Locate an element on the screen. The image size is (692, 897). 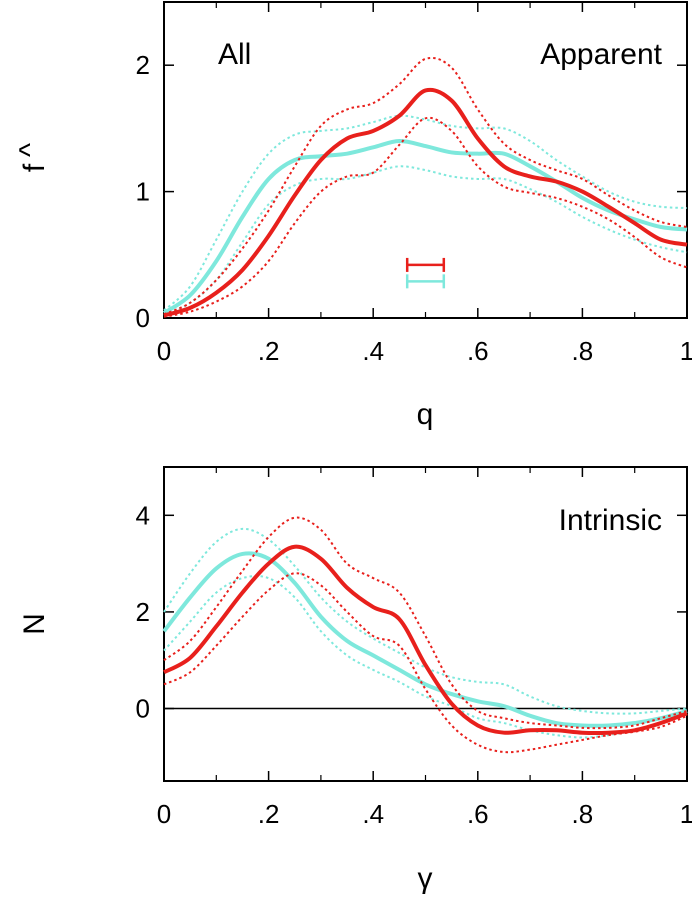
y-tick-labels: 0 1 2 is located at coordinates (143, 191).